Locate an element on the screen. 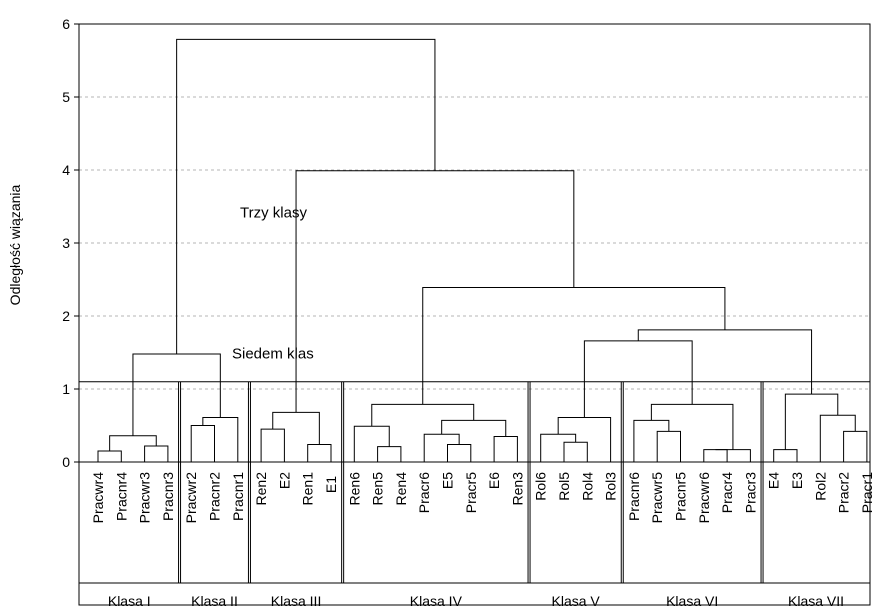 This screenshot has width=879, height=612. leaf-label: Ren6 is located at coordinates (354, 489).